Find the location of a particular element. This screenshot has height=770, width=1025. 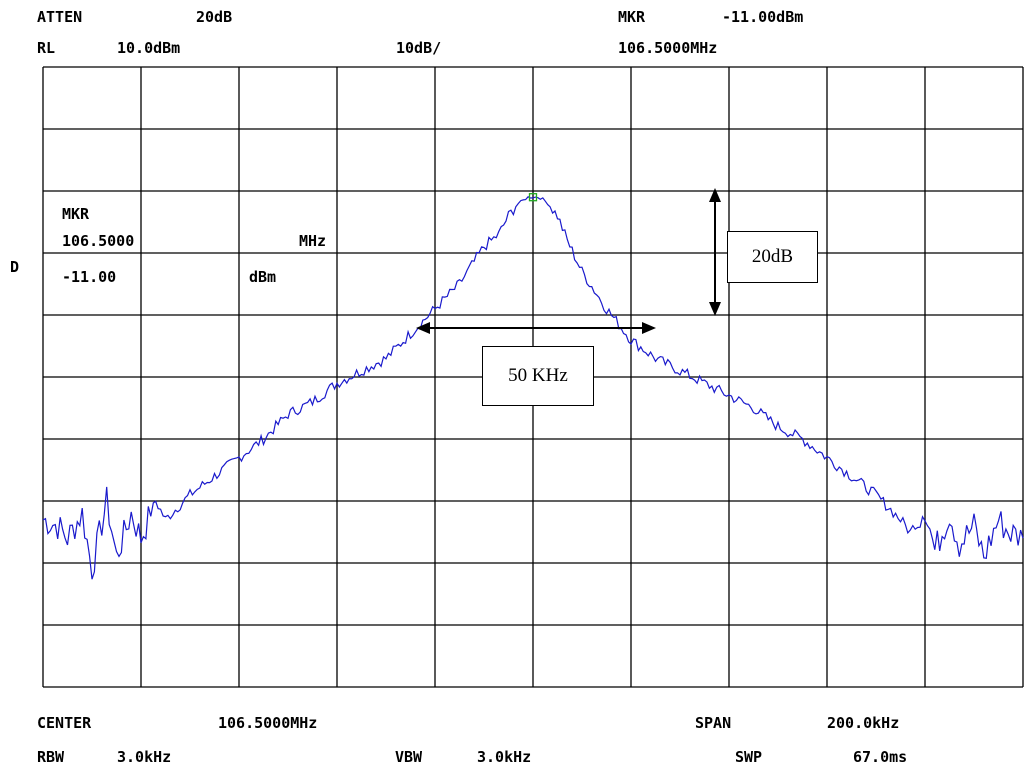

vbw-value: 3.0kHz is located at coordinates (504, 757).